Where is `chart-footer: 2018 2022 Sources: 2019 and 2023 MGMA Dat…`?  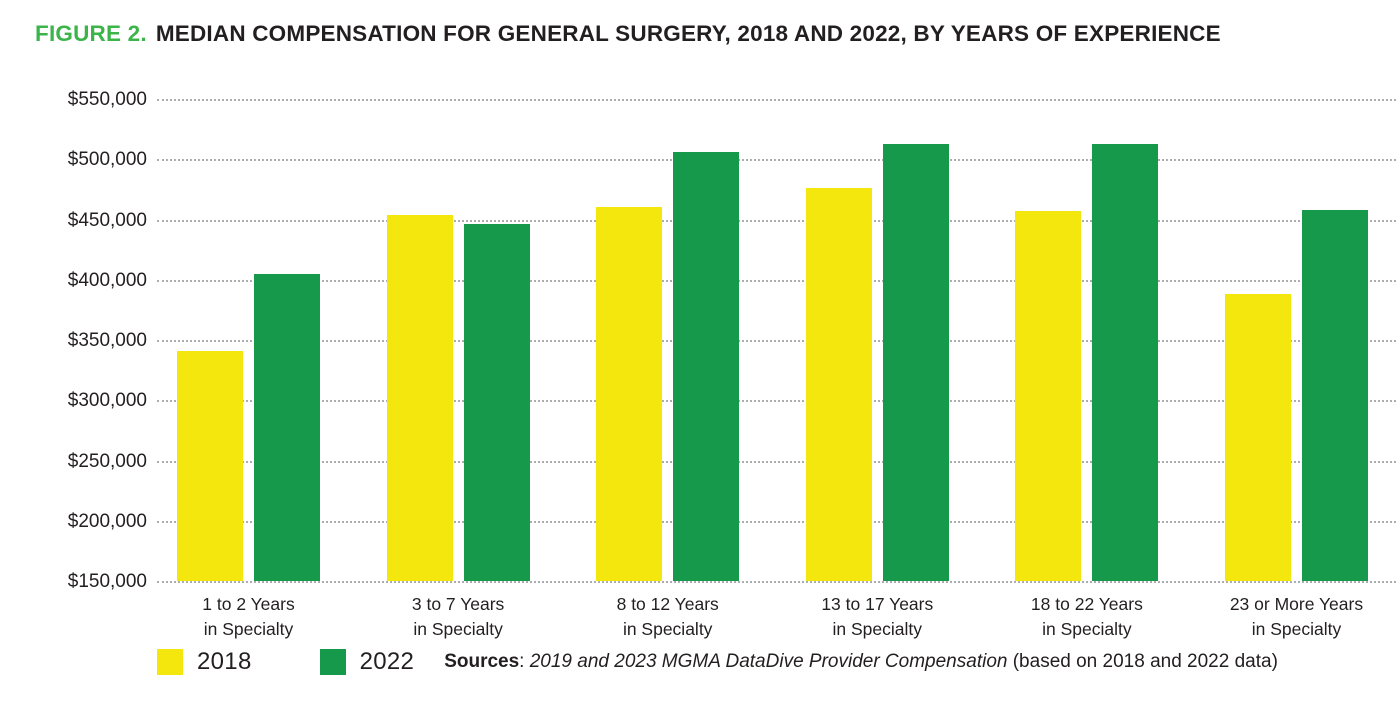 chart-footer: 2018 2022 Sources: 2019 and 2023 MGMA Dat… is located at coordinates (717, 662).